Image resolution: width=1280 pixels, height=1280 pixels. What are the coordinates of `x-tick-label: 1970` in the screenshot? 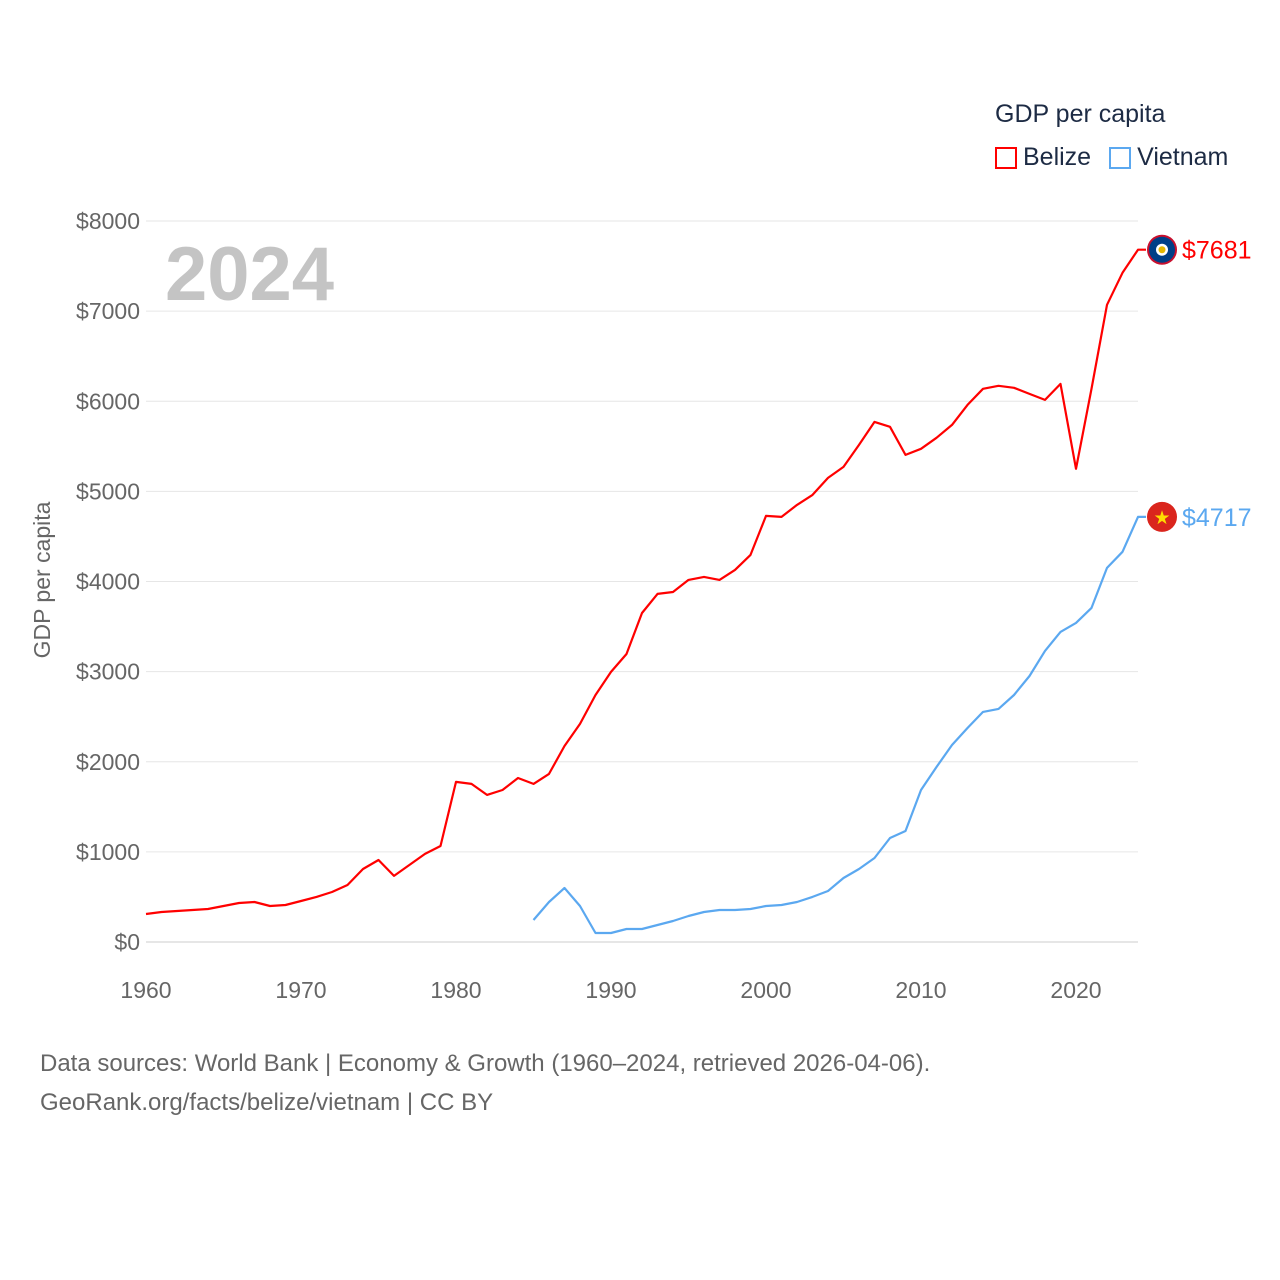 It's located at (300, 990).